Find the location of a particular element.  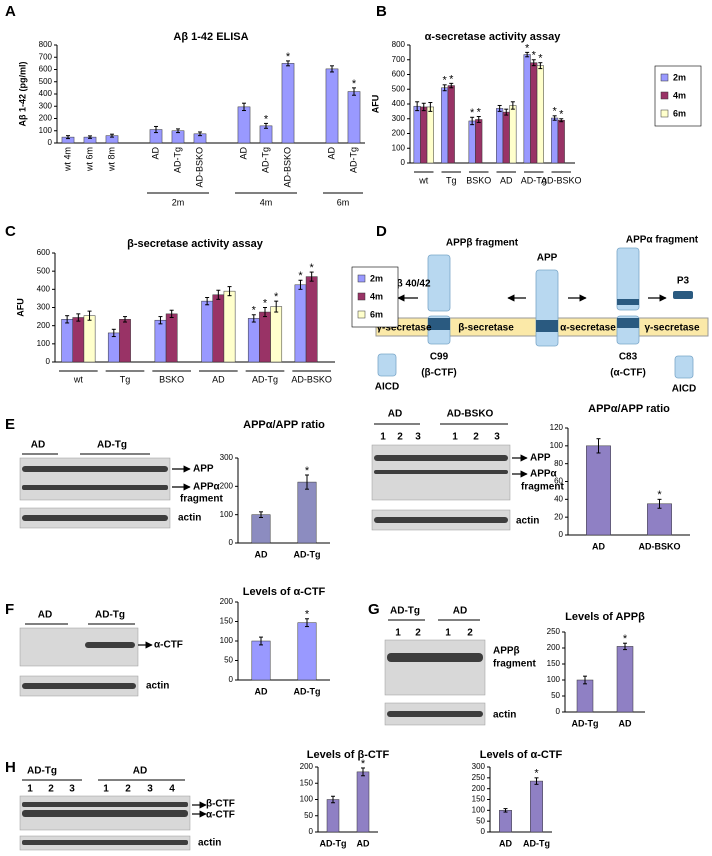

diagram-label: Aβ 40/42 is located at coordinates (410, 284).